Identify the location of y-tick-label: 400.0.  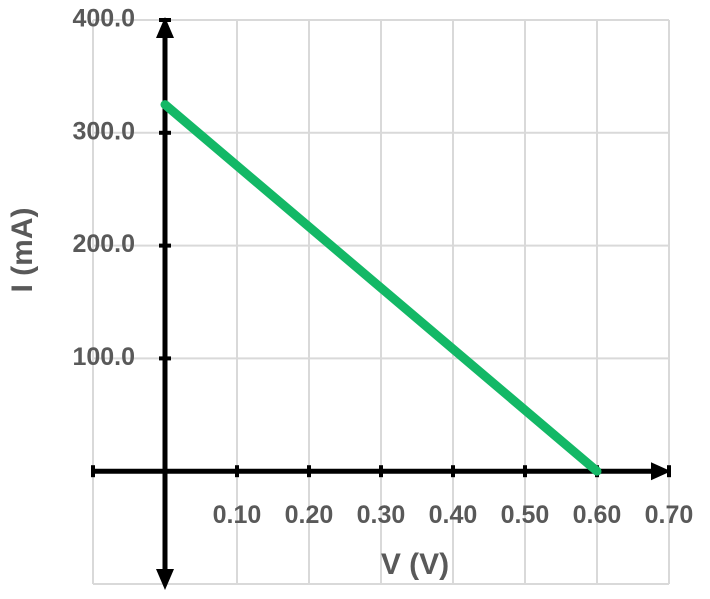
(103, 19).